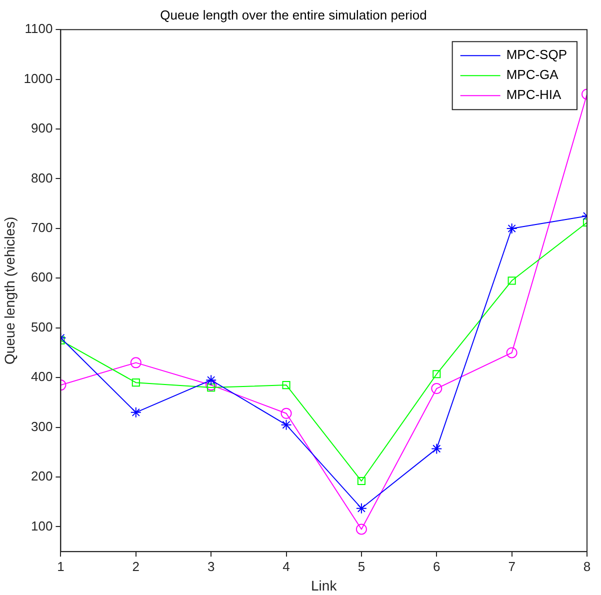 The image size is (601, 595). What do you see at coordinates (536, 54) in the screenshot?
I see `legend-label: MPC-SQP` at bounding box center [536, 54].